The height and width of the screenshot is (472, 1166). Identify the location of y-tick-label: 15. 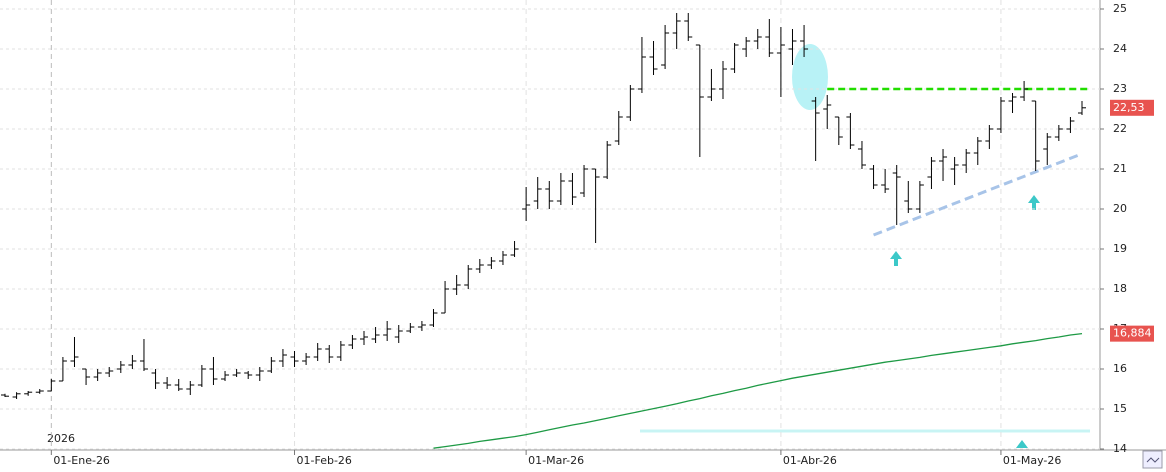
(1120, 408).